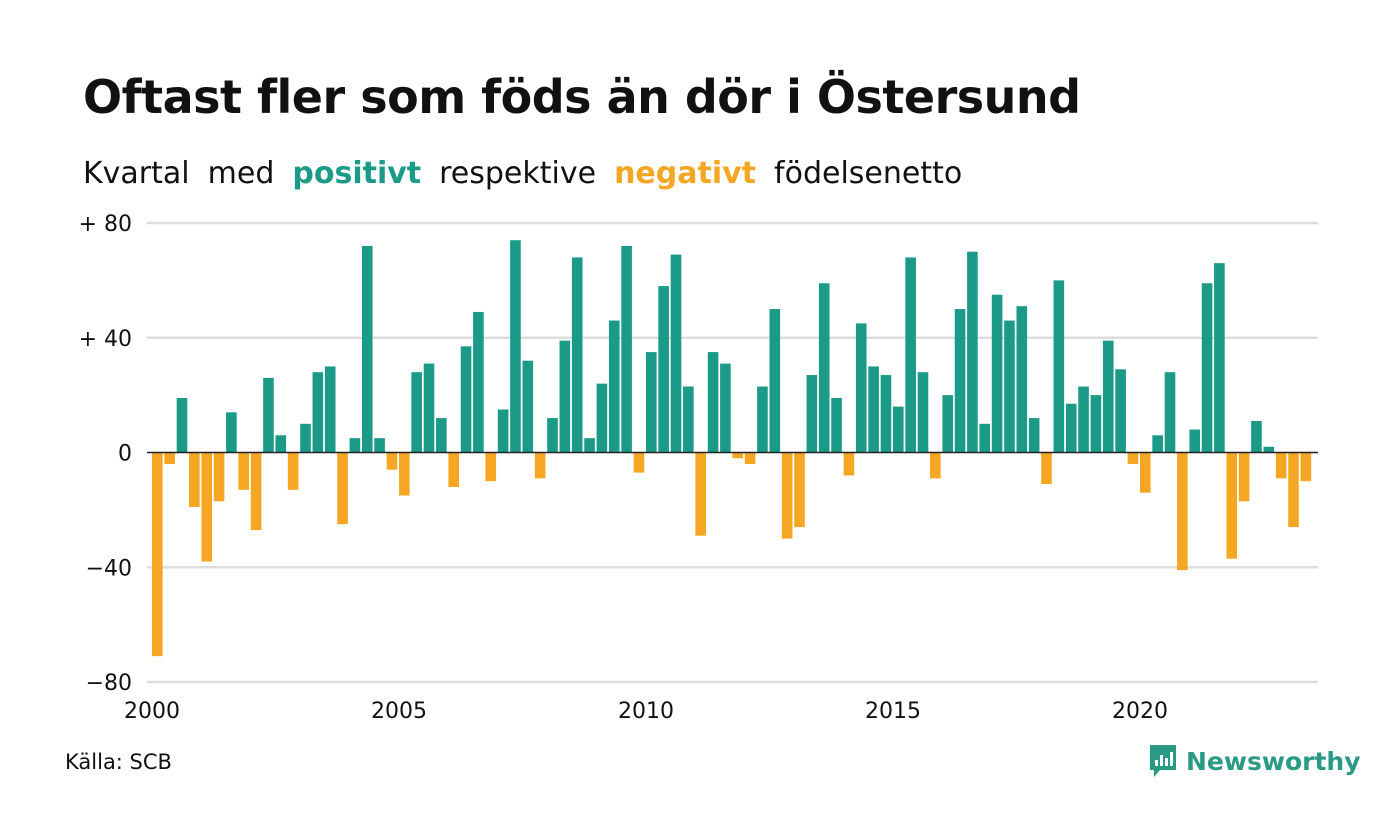 This screenshot has height=840, width=1400. I want to click on x-tick-label: 2015, so click(893, 711).